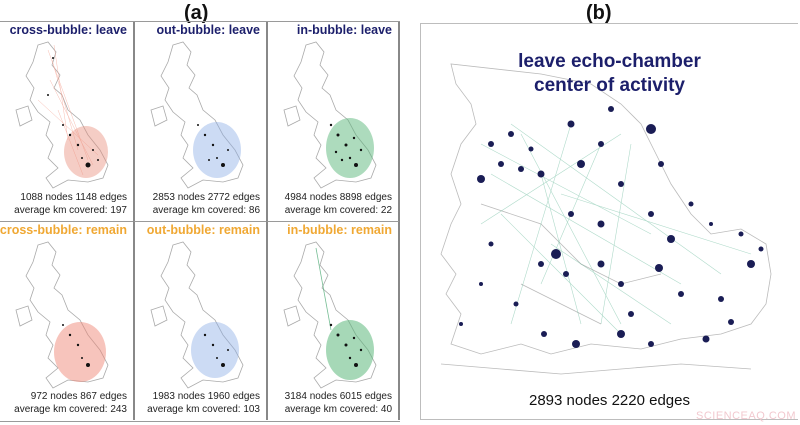 The image size is (800, 425). Describe the element at coordinates (73, 197) in the screenshot. I see `nodes-edges-count: 1088 nodes 1148 edges` at that location.